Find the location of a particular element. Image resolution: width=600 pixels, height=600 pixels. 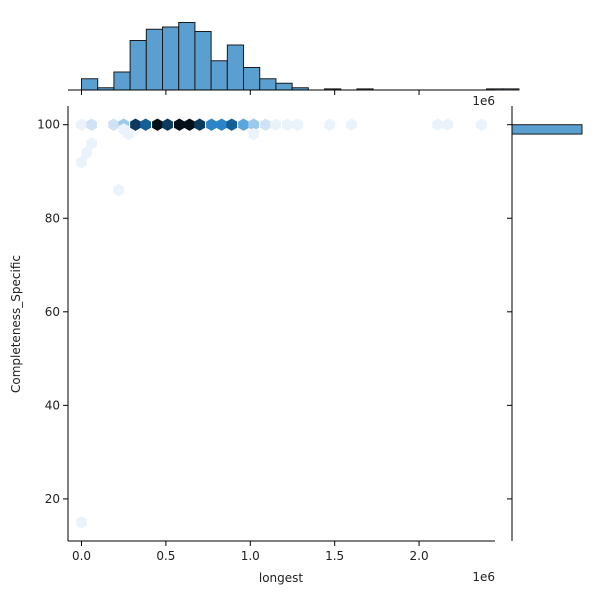

y-tick-label-1: 40 is located at coordinates (52, 405).